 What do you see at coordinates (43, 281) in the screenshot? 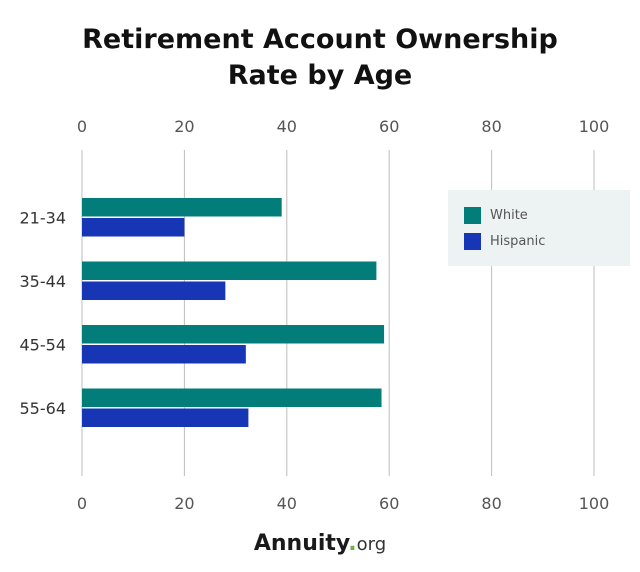
I see `category-label: 35-44` at bounding box center [43, 281].